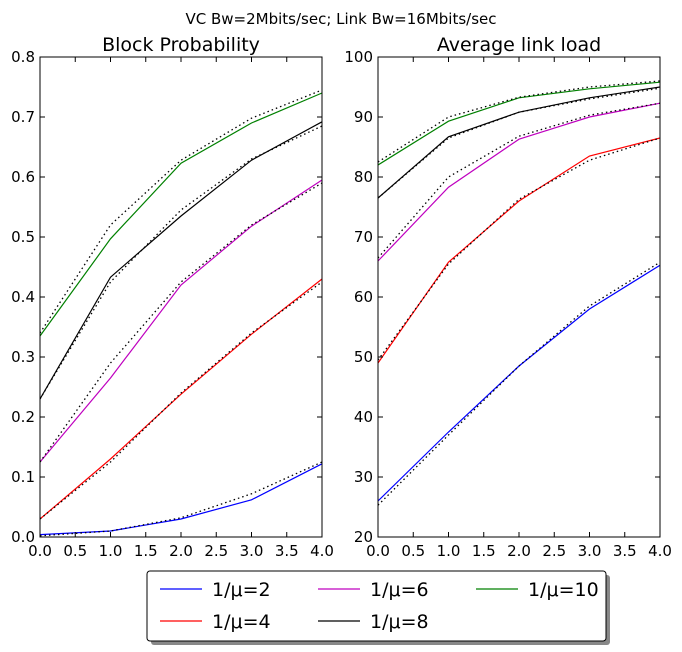  Describe the element at coordinates (23, 417) in the screenshot. I see `y-tick-label: 0.2` at that location.